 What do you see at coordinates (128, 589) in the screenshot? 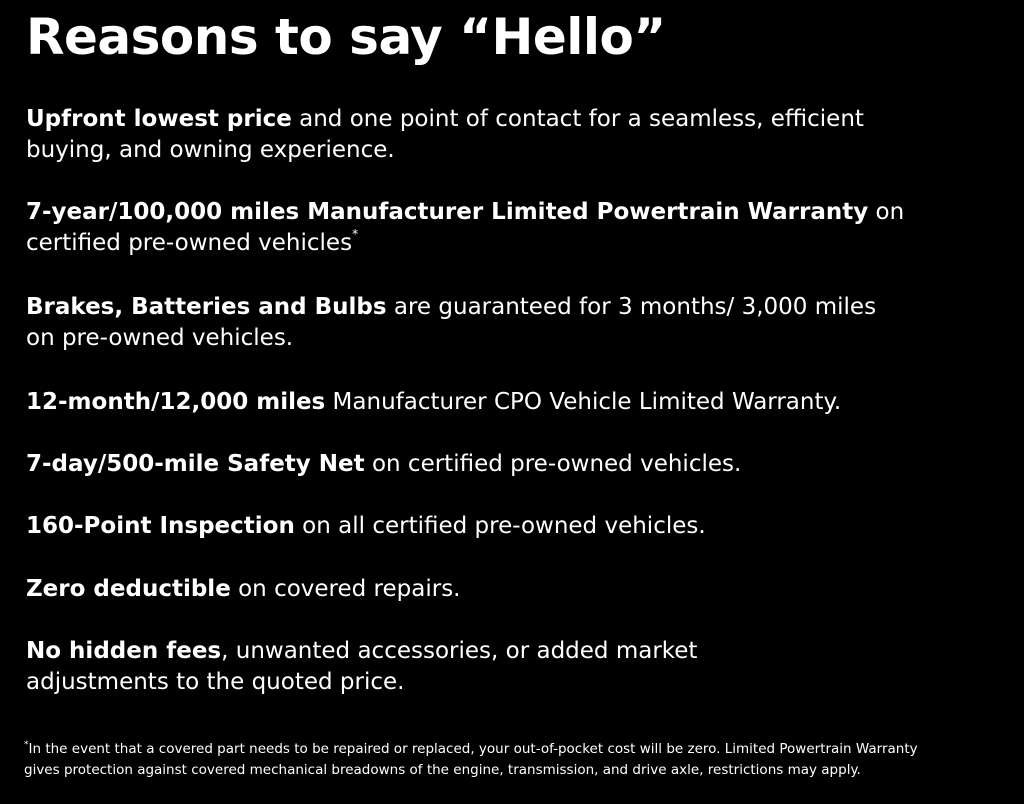
I see `reason-highlight: Zero deductible` at bounding box center [128, 589].